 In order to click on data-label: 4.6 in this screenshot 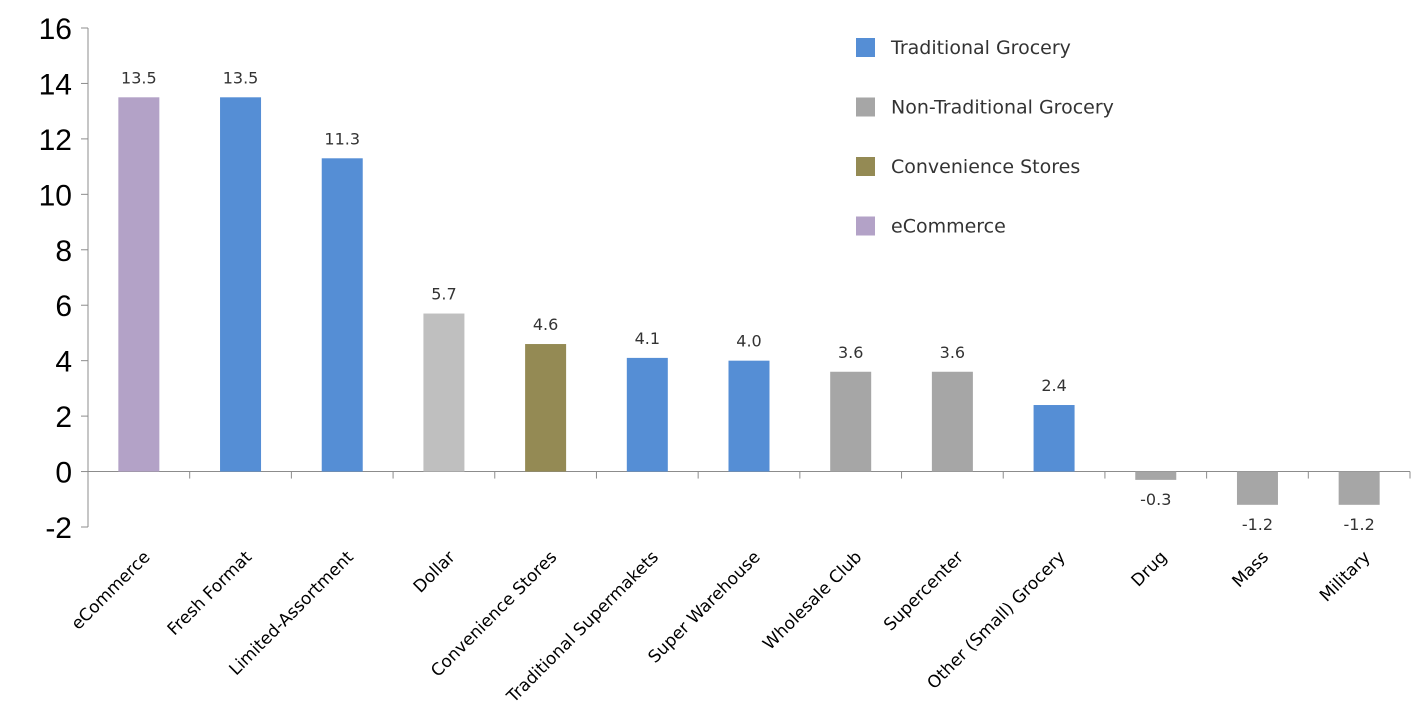, I will do `click(545, 324)`.